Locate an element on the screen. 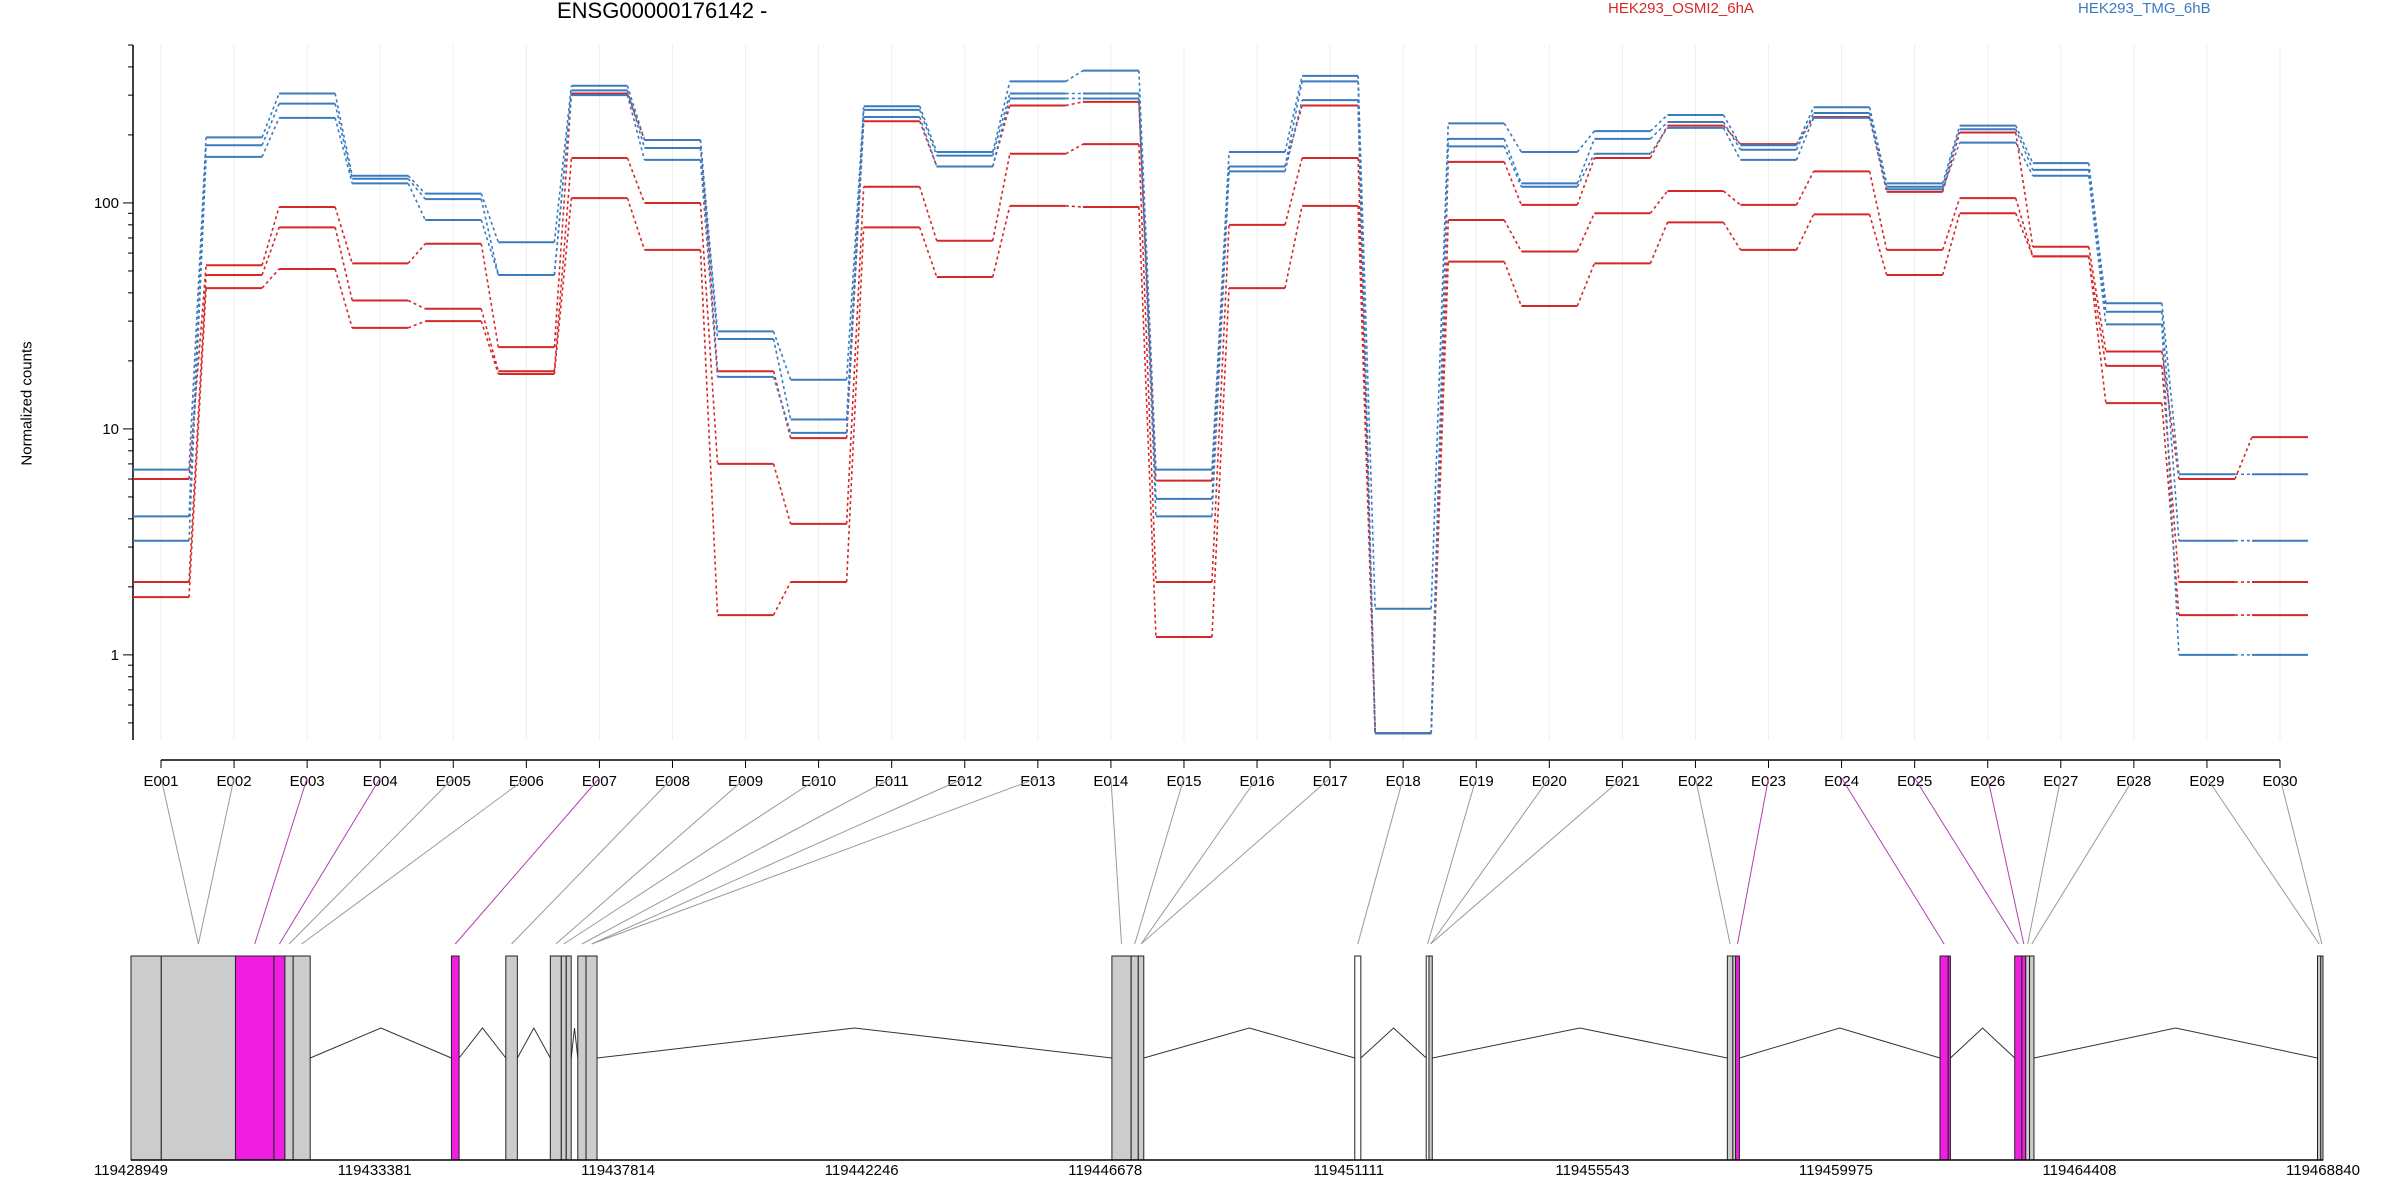 The height and width of the screenshot is (1200, 2400). gene-coordinate-label: 119468840 is located at coordinates (2323, 1170).